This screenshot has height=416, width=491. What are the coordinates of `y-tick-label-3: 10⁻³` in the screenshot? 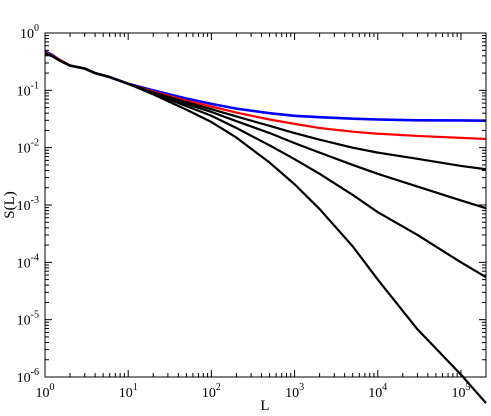 It's located at (28, 204).